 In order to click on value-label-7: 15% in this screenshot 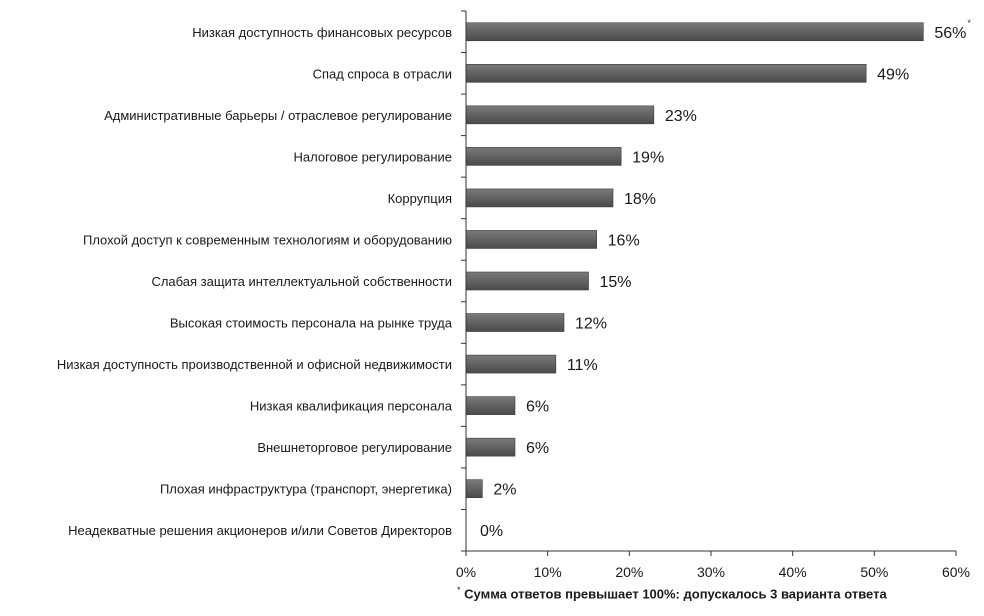, I will do `click(616, 282)`.